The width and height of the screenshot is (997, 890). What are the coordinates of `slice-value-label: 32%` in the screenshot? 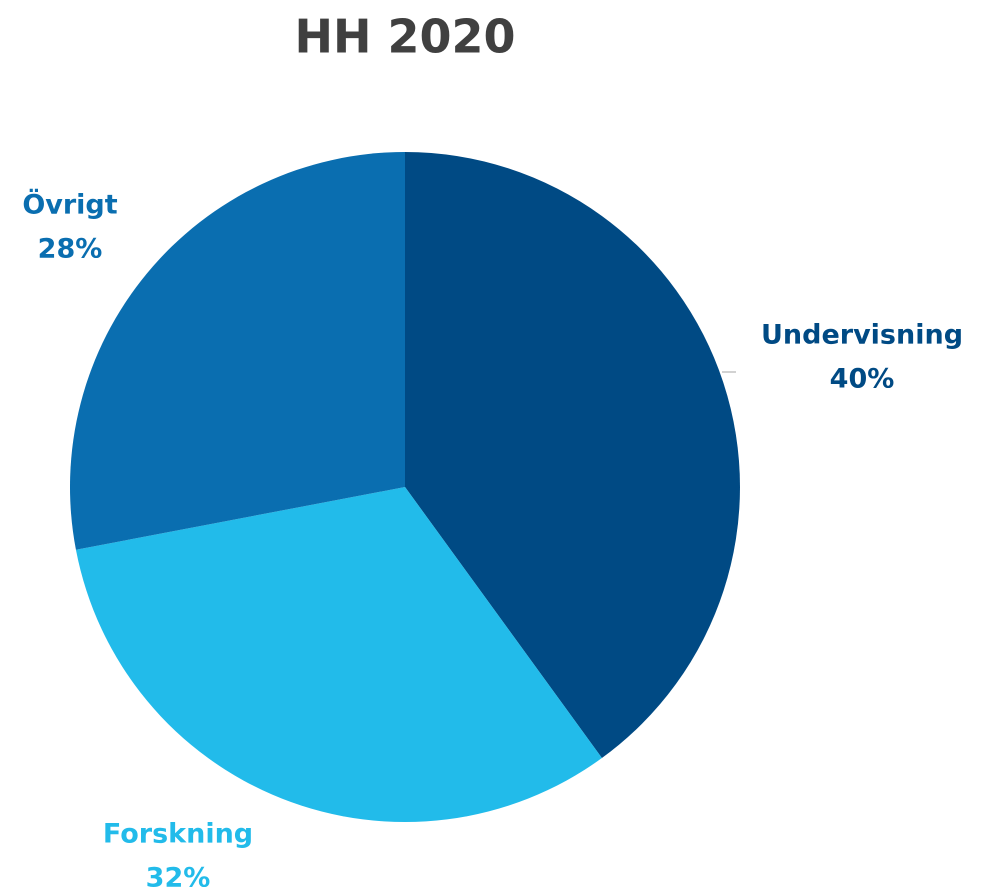 It's located at (178, 876).